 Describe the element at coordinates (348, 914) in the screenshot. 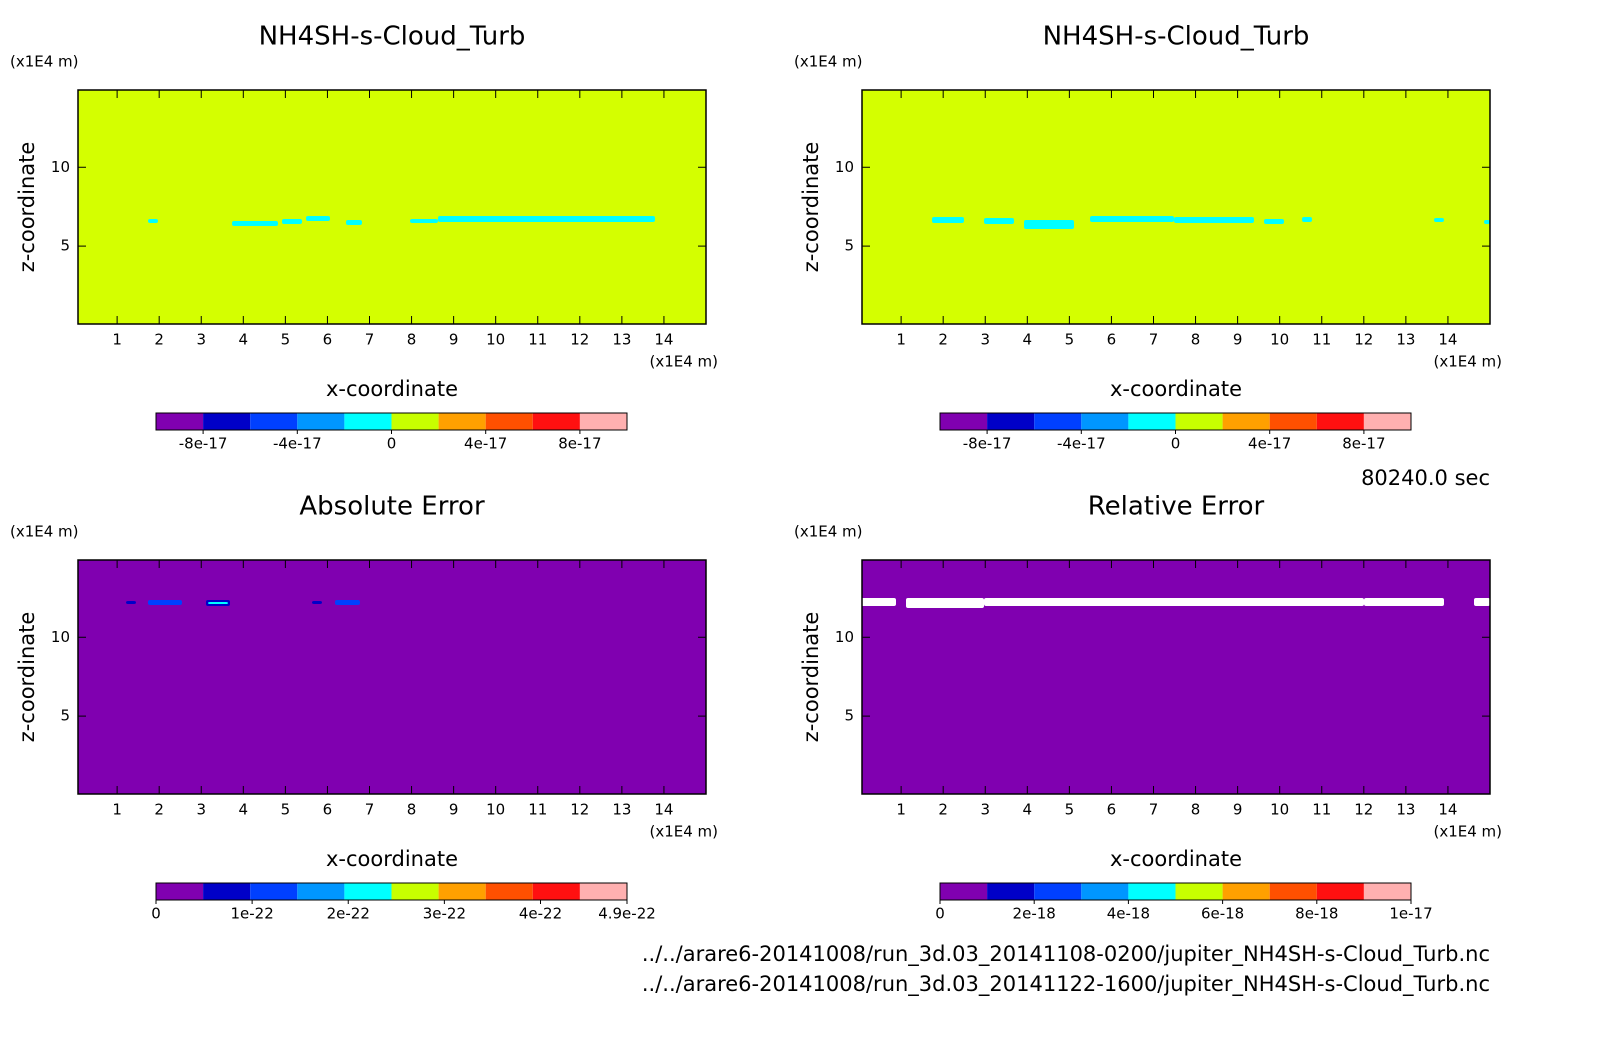

I see `colorbar-tick-label: 2e-22` at that location.